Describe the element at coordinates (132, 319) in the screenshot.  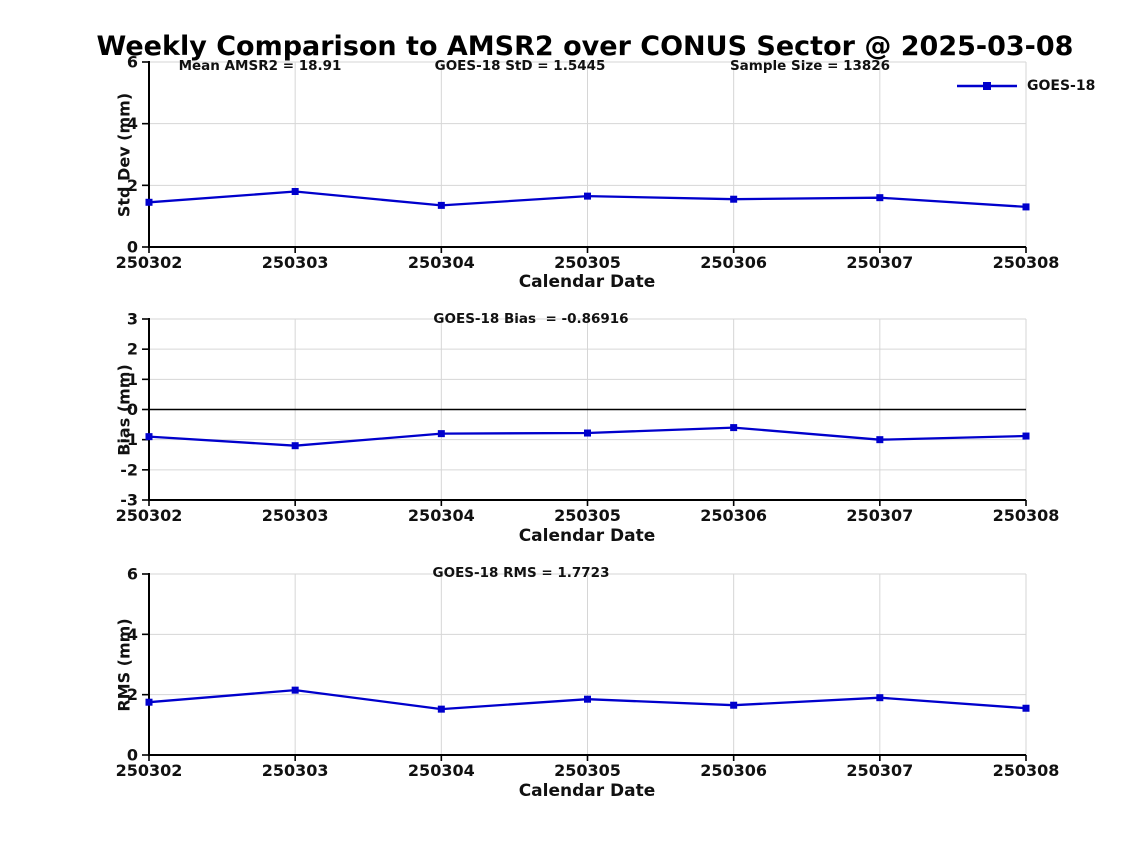
I see `y-tick-label: 3` at that location.